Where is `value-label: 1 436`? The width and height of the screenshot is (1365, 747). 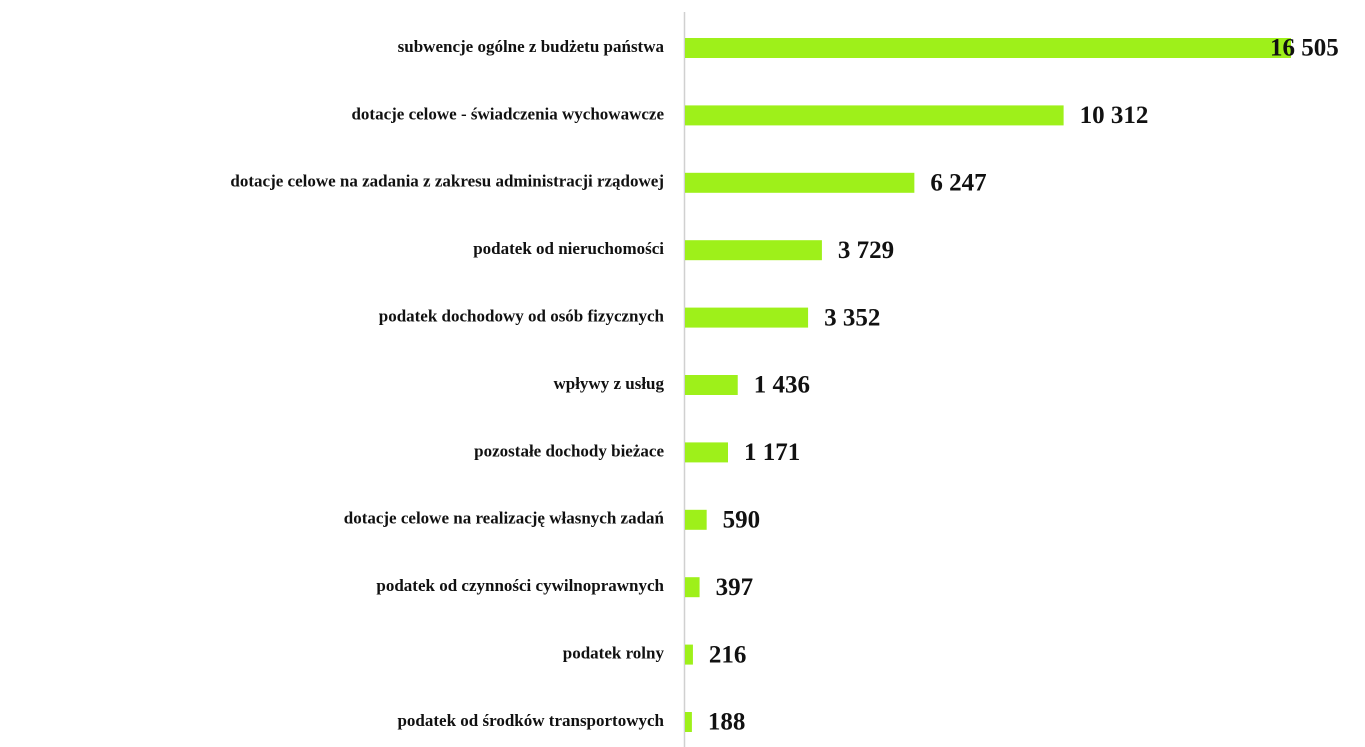 value-label: 1 436 is located at coordinates (782, 385).